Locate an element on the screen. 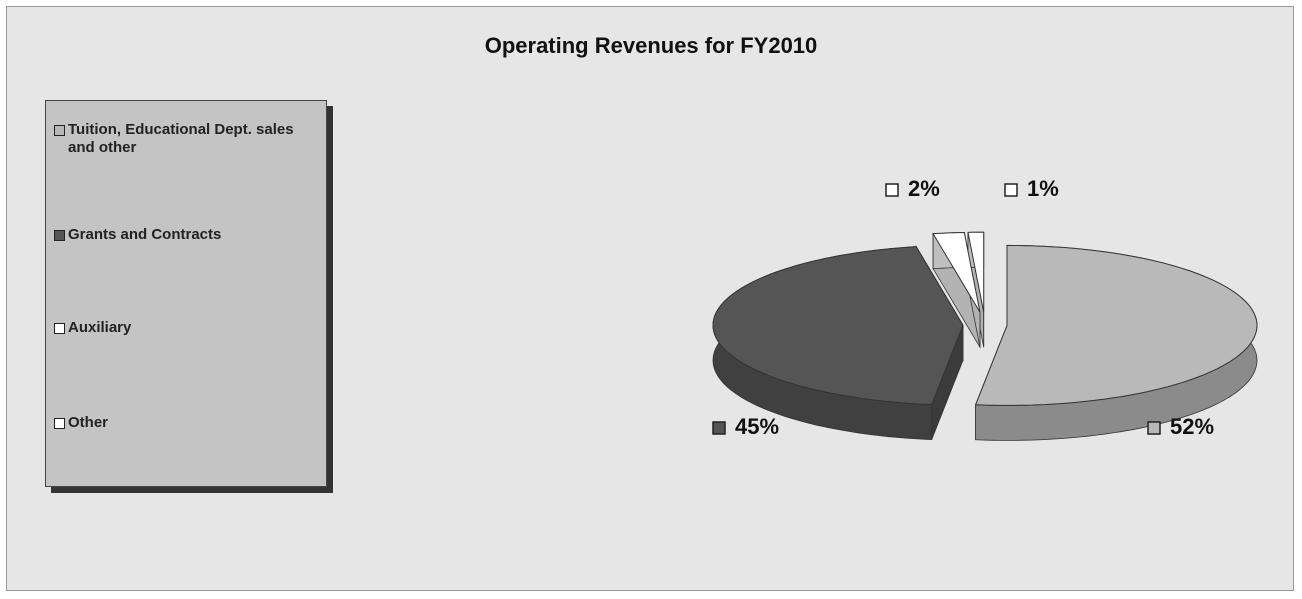  legend-item: Other is located at coordinates (189, 423).